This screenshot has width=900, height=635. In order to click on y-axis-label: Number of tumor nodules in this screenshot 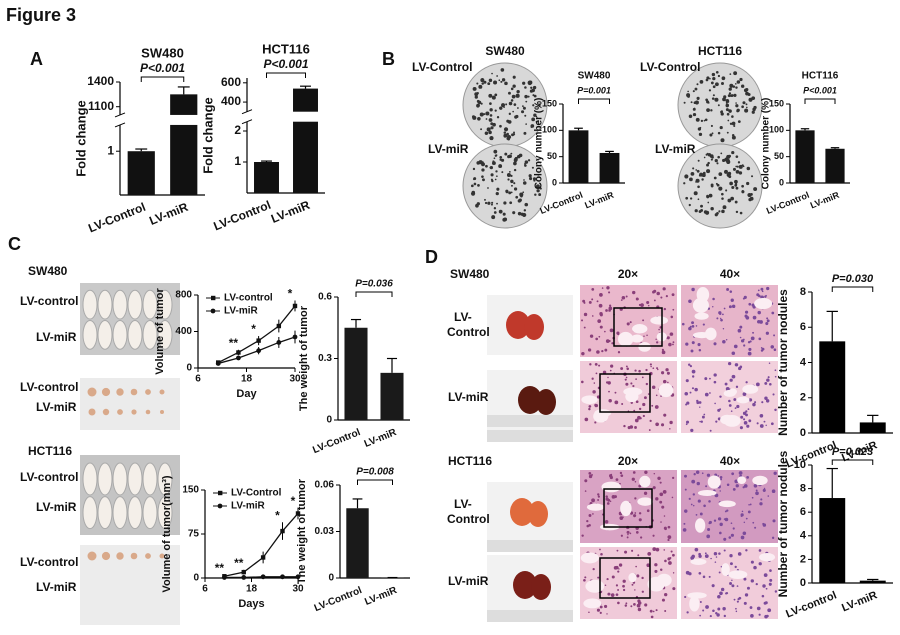, I will do `click(783, 362)`.